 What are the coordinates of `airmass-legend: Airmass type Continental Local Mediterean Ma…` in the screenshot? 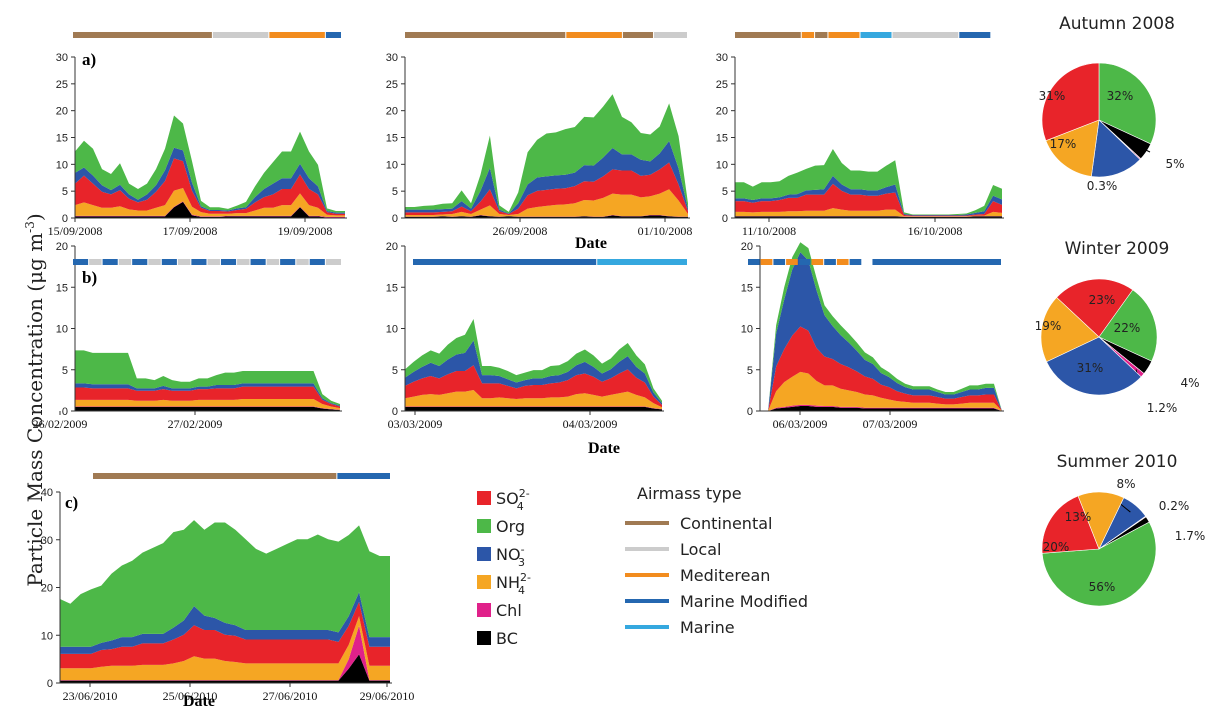 It's located at (716, 560).